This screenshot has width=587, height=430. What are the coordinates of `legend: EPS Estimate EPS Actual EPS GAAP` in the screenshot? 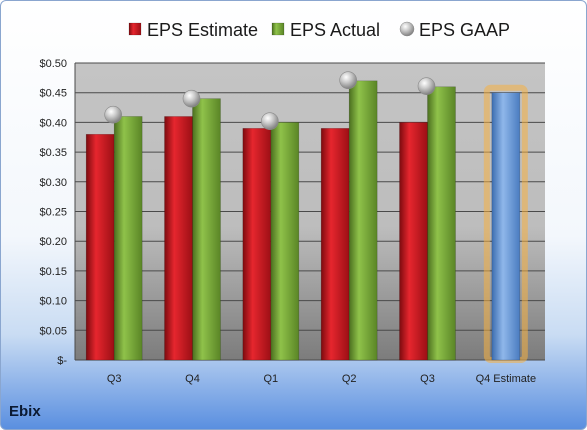 It's located at (319, 30).